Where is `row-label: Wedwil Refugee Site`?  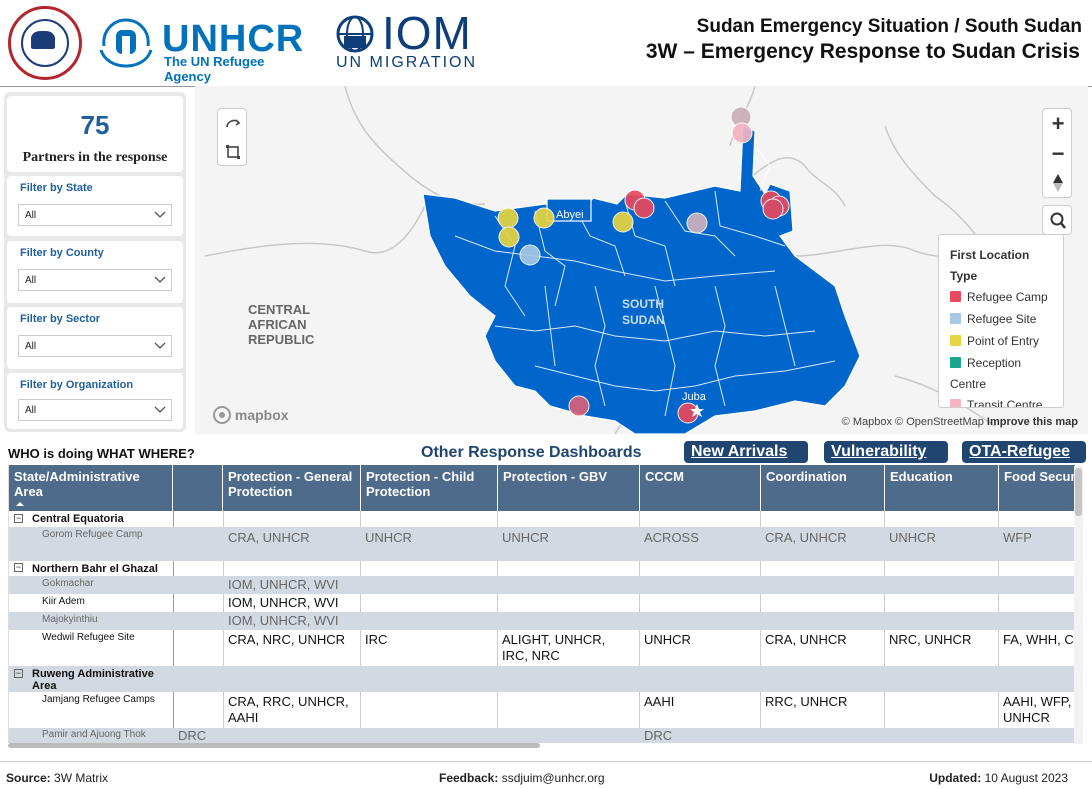 row-label: Wedwil Refugee Site is located at coordinates (88, 637).